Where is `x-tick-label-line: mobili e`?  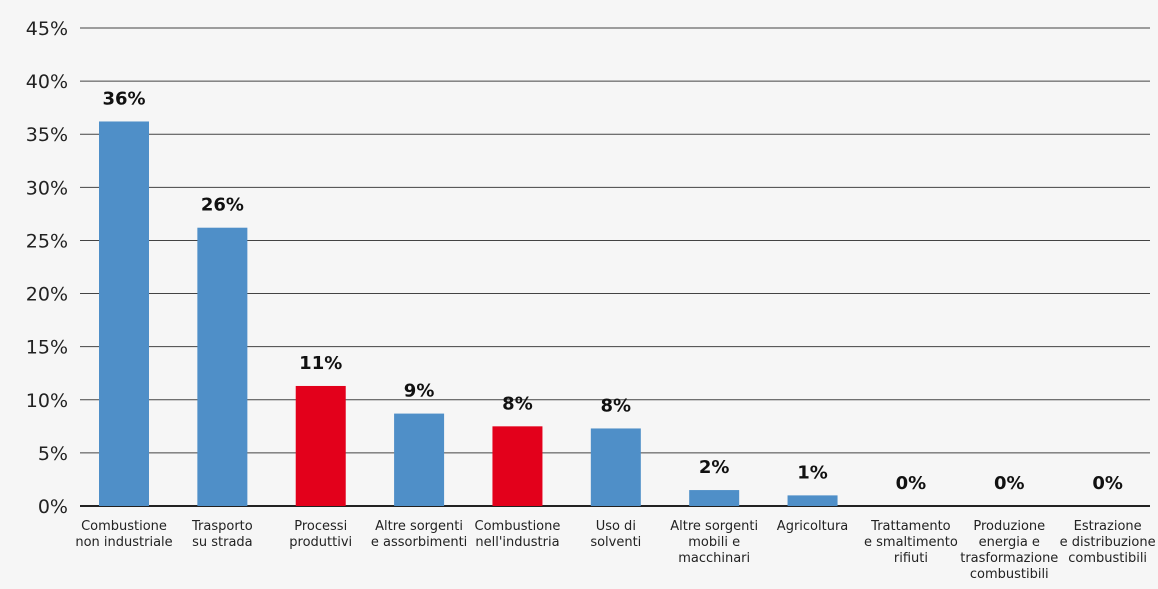
x-tick-label-line: mobili e is located at coordinates (714, 542).